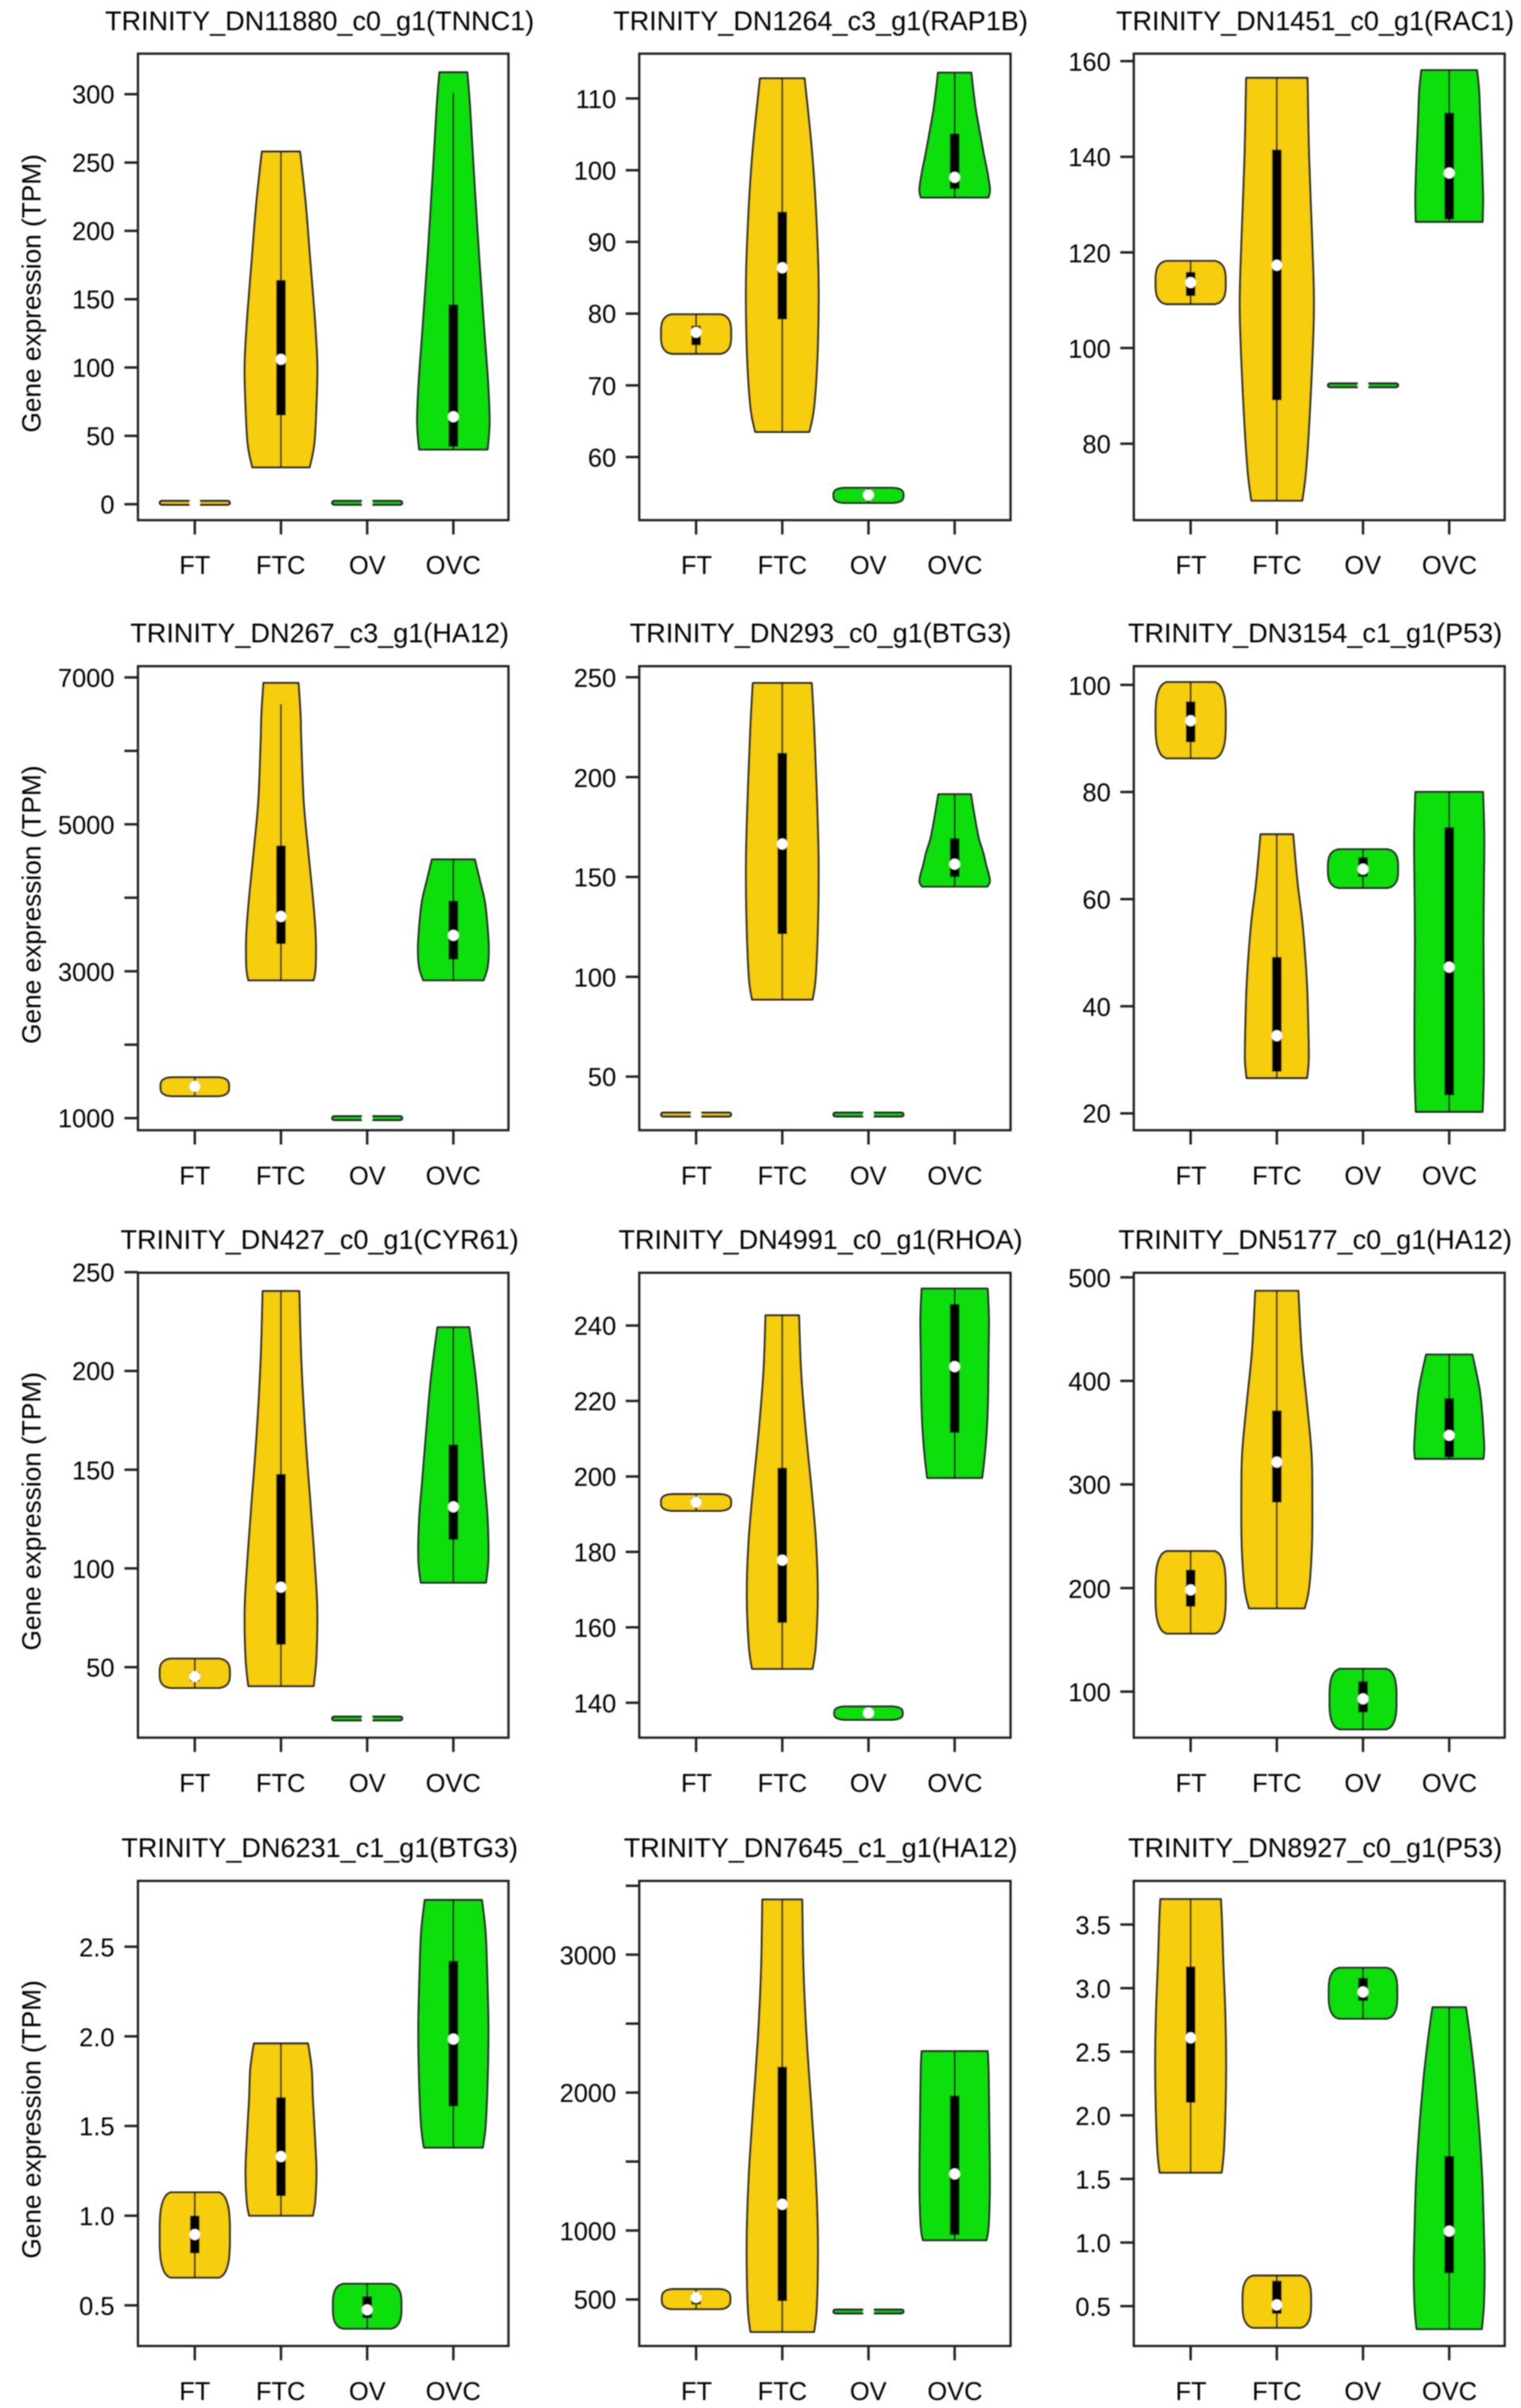 The width and height of the screenshot is (1521, 2408). Describe the element at coordinates (1315, 633) in the screenshot. I see `svg-text: TRINITY_DN3154_c1_g1(P53)` at that location.